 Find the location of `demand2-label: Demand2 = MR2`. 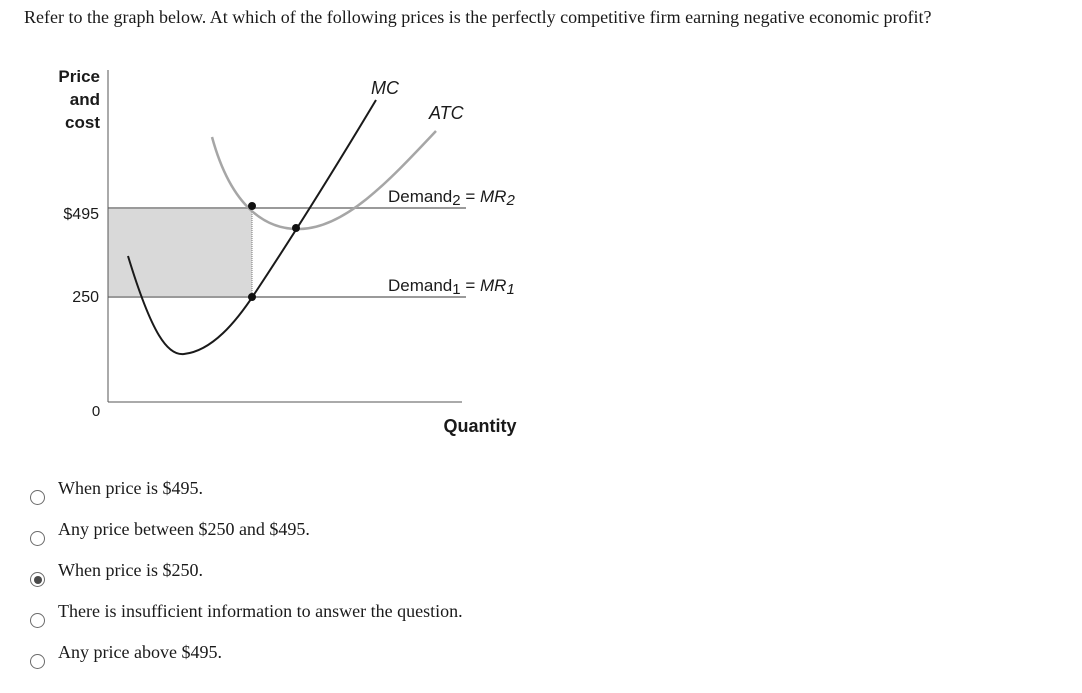

demand2-label: Demand2 = MR2 is located at coordinates (451, 198).